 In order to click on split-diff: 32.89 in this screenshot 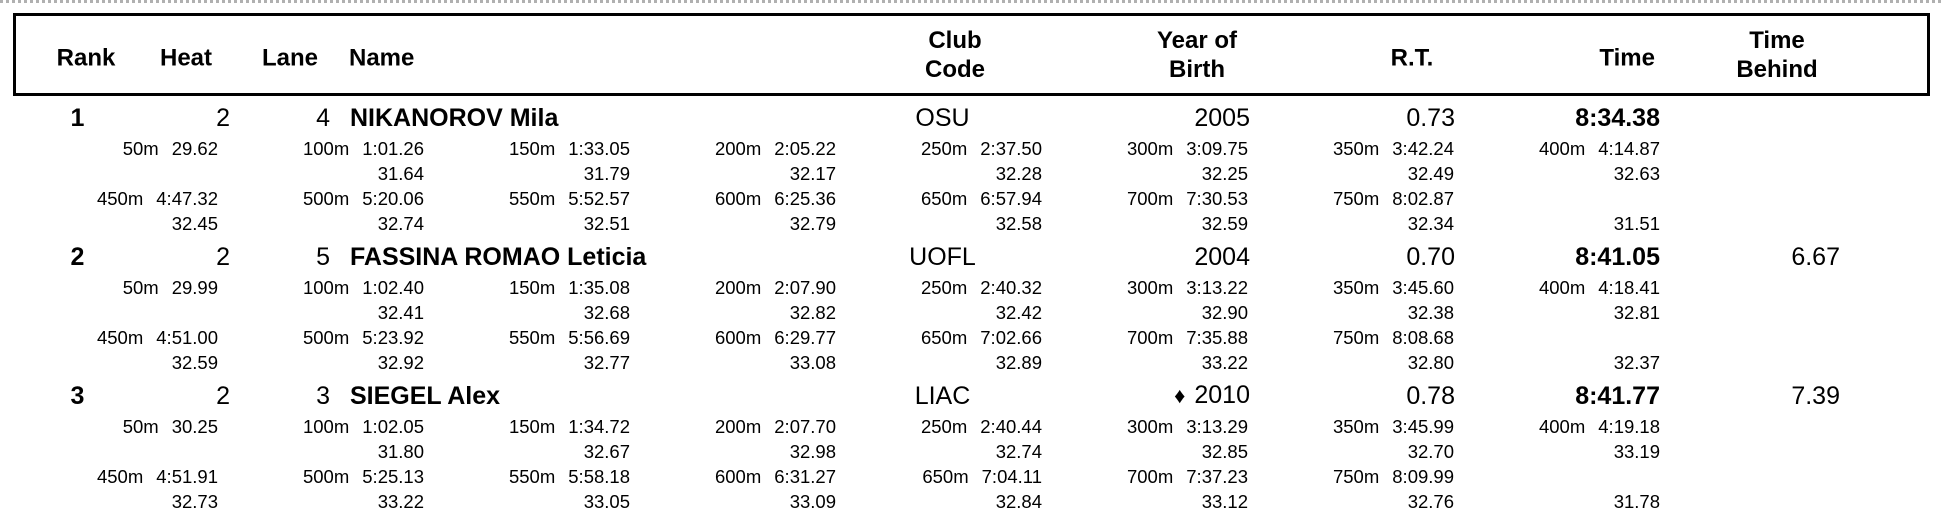, I will do `click(1018, 362)`.